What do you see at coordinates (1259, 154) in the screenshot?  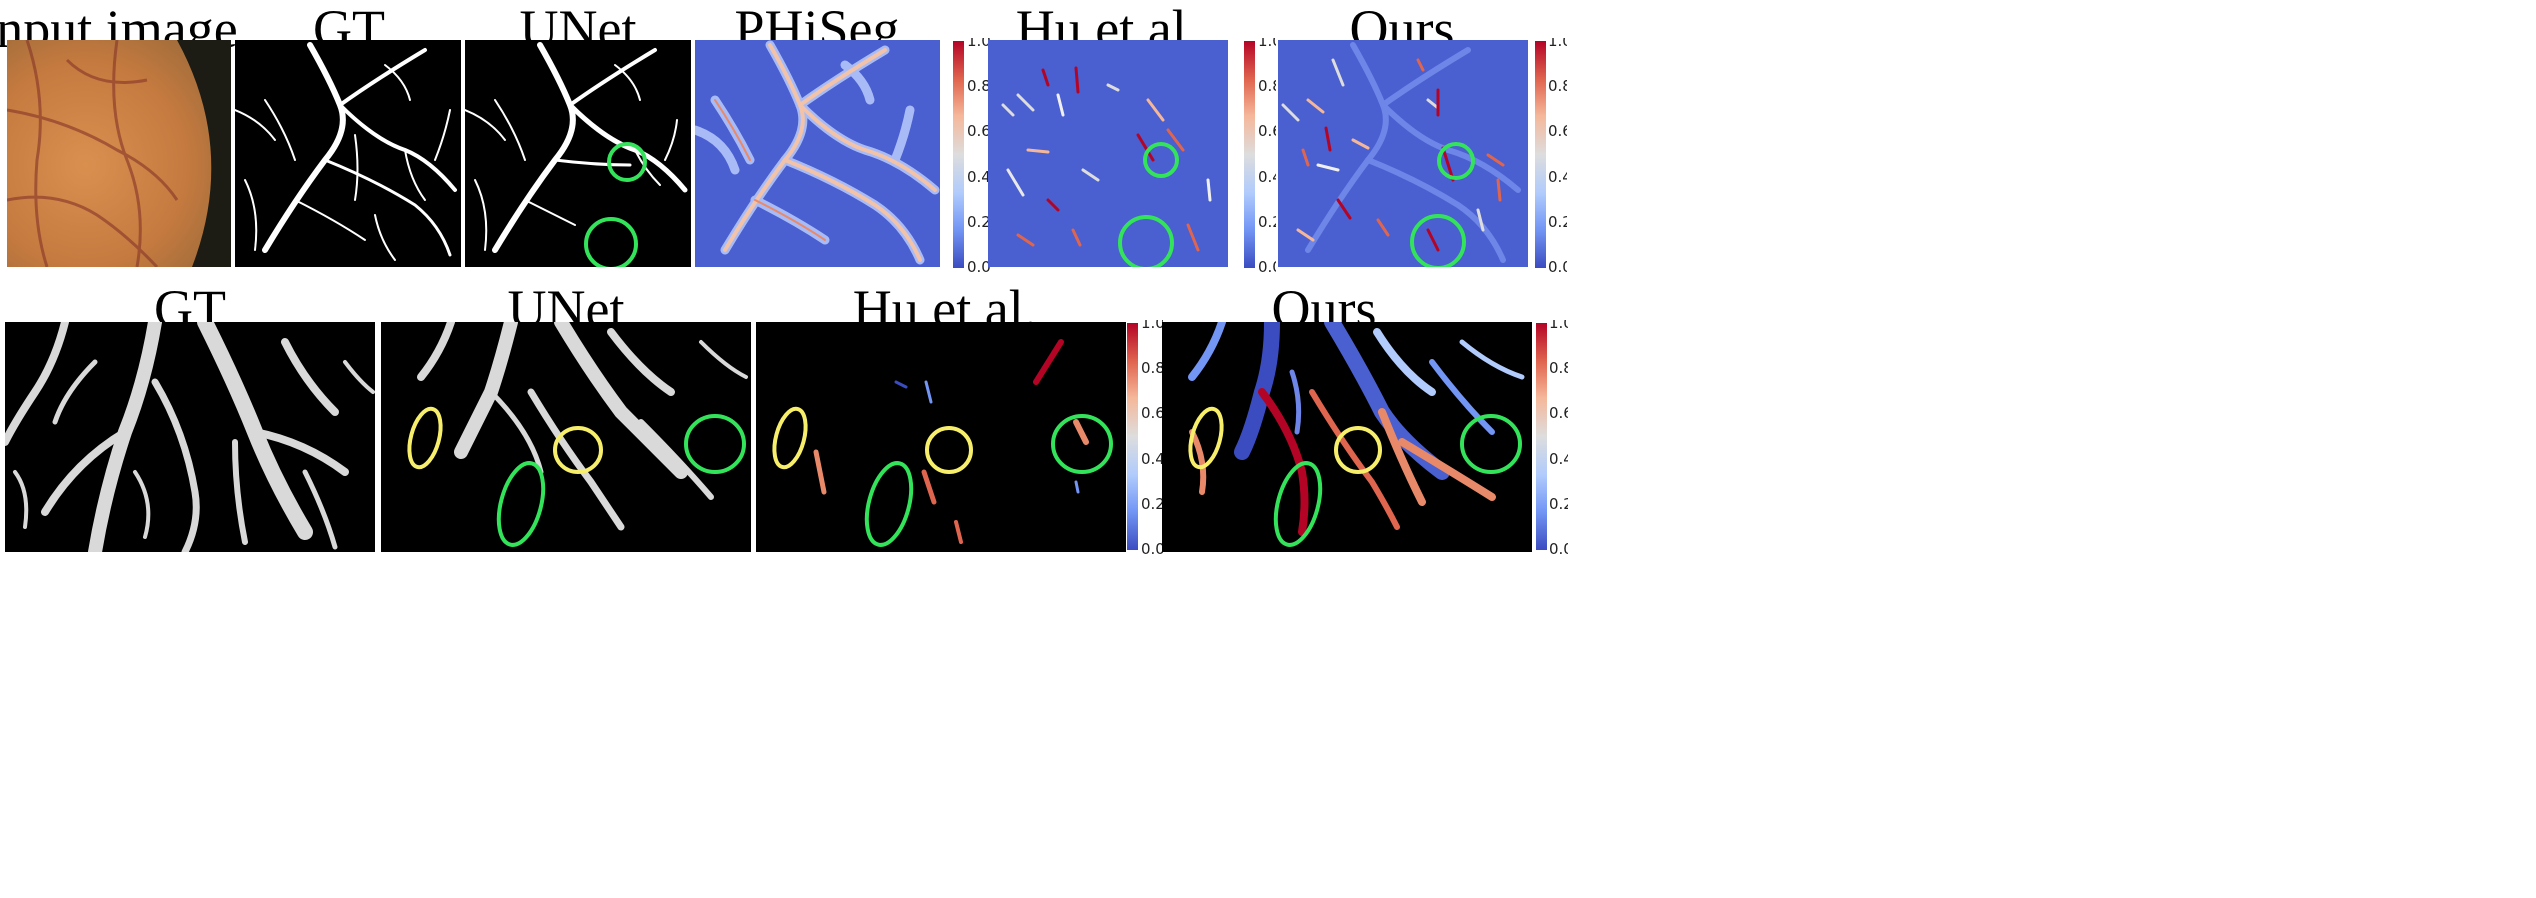 I see `colorbar-hu: 1.0 0.8 0.6 0.4 0.2 0.0` at bounding box center [1259, 154].